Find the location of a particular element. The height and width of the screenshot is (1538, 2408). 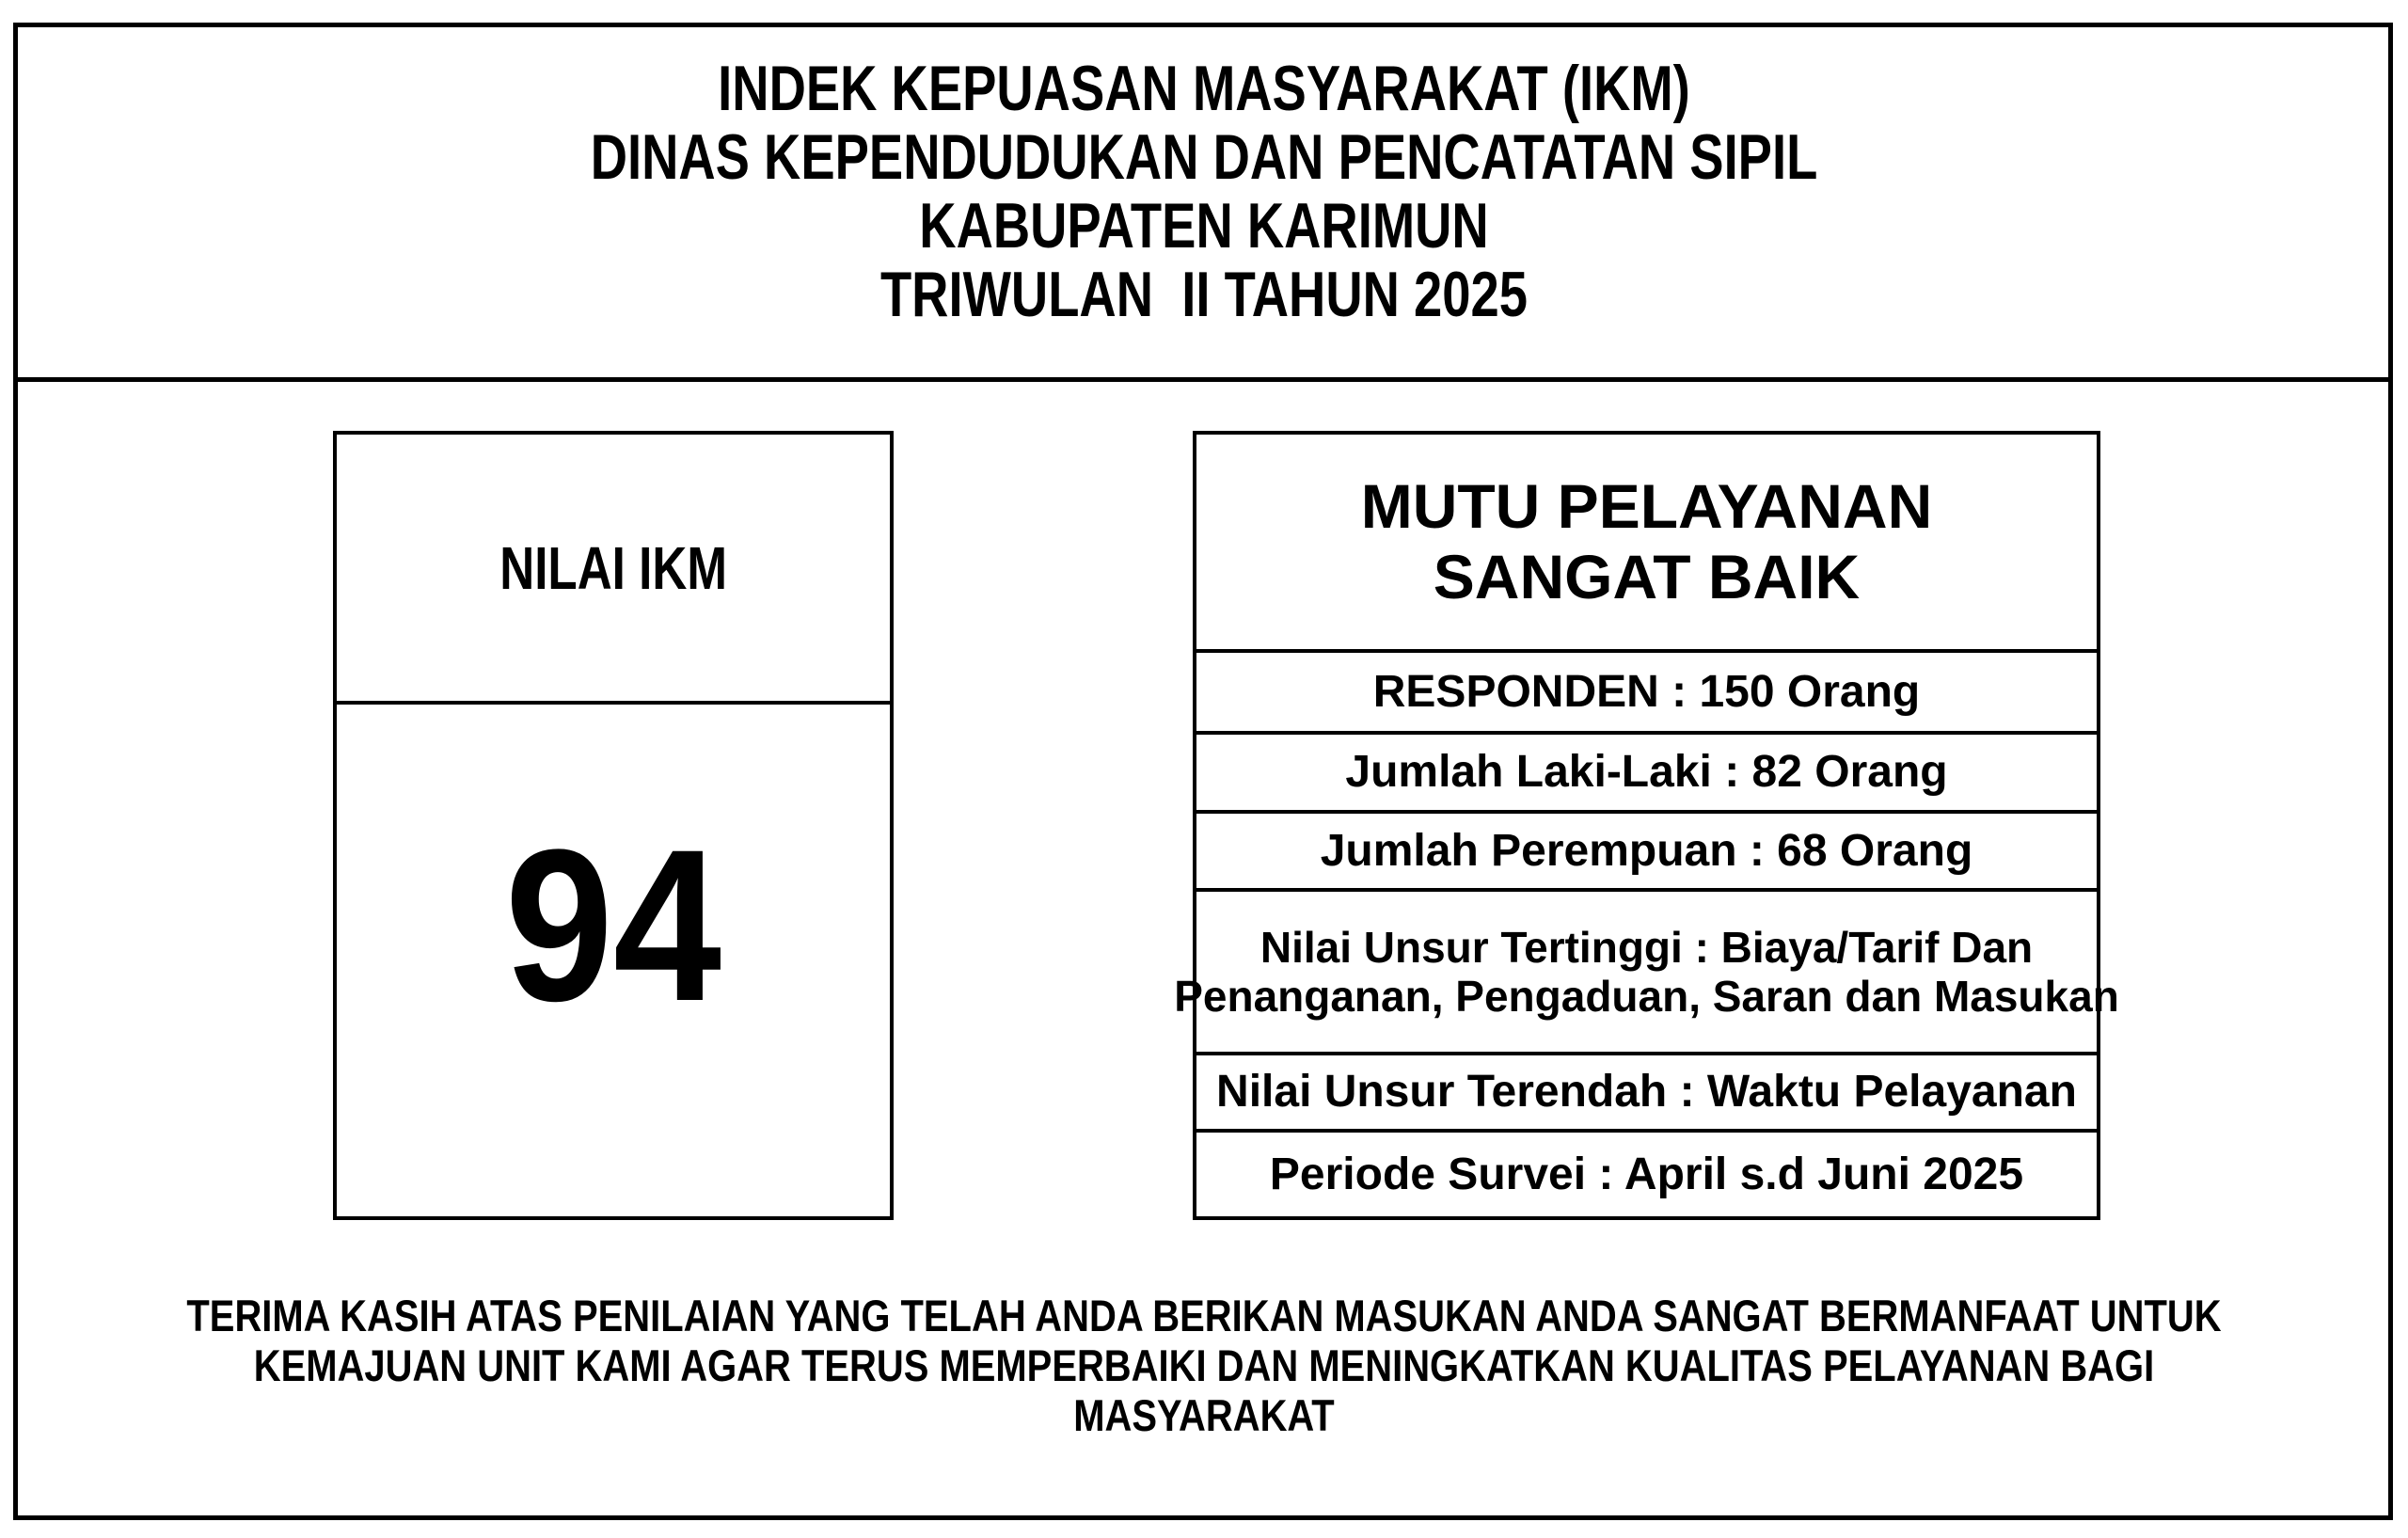

row-responden-text: RESPONDEN : 150 Orang is located at coordinates (1647, 692).